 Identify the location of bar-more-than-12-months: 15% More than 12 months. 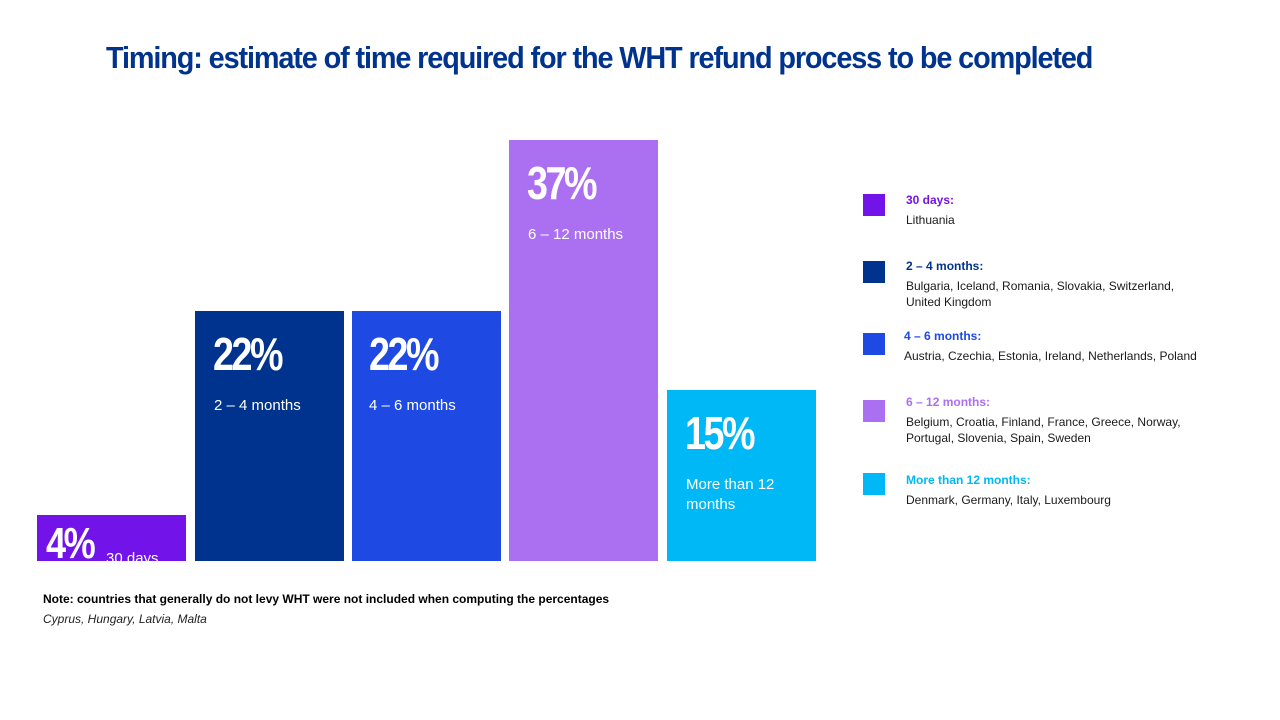
(741, 475).